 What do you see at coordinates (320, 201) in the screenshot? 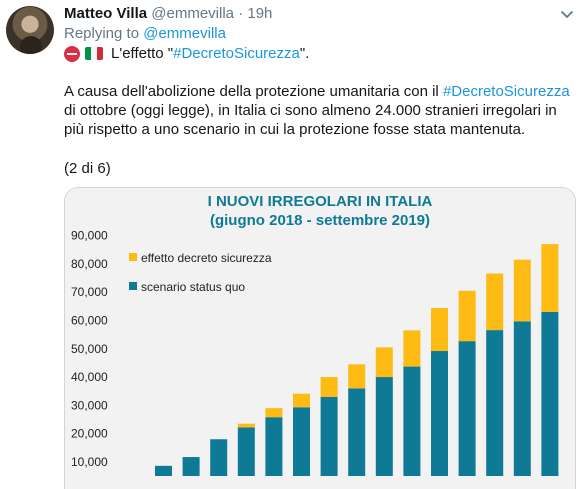
I see `chart-title: I NUOVI IRREGOLARI IN ITALIA` at bounding box center [320, 201].